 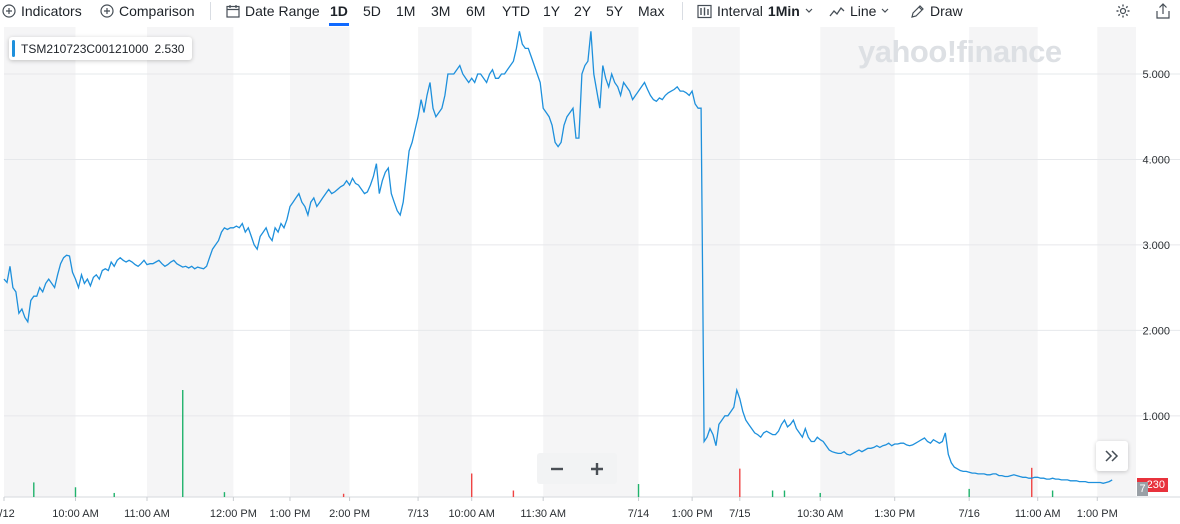 What do you see at coordinates (543, 514) in the screenshot?
I see `x-tick-label: 11:30 AM` at bounding box center [543, 514].